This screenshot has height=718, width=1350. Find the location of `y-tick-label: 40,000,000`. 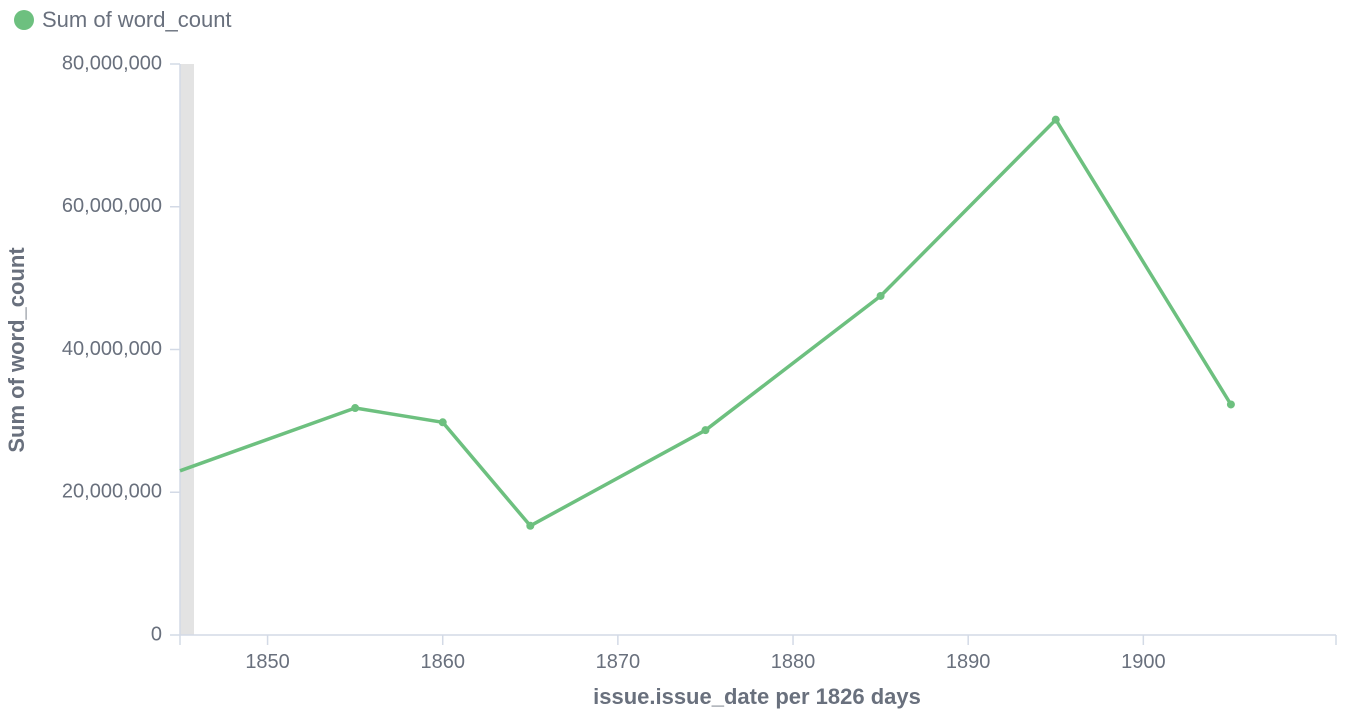

y-tick-label: 40,000,000 is located at coordinates (112, 349).